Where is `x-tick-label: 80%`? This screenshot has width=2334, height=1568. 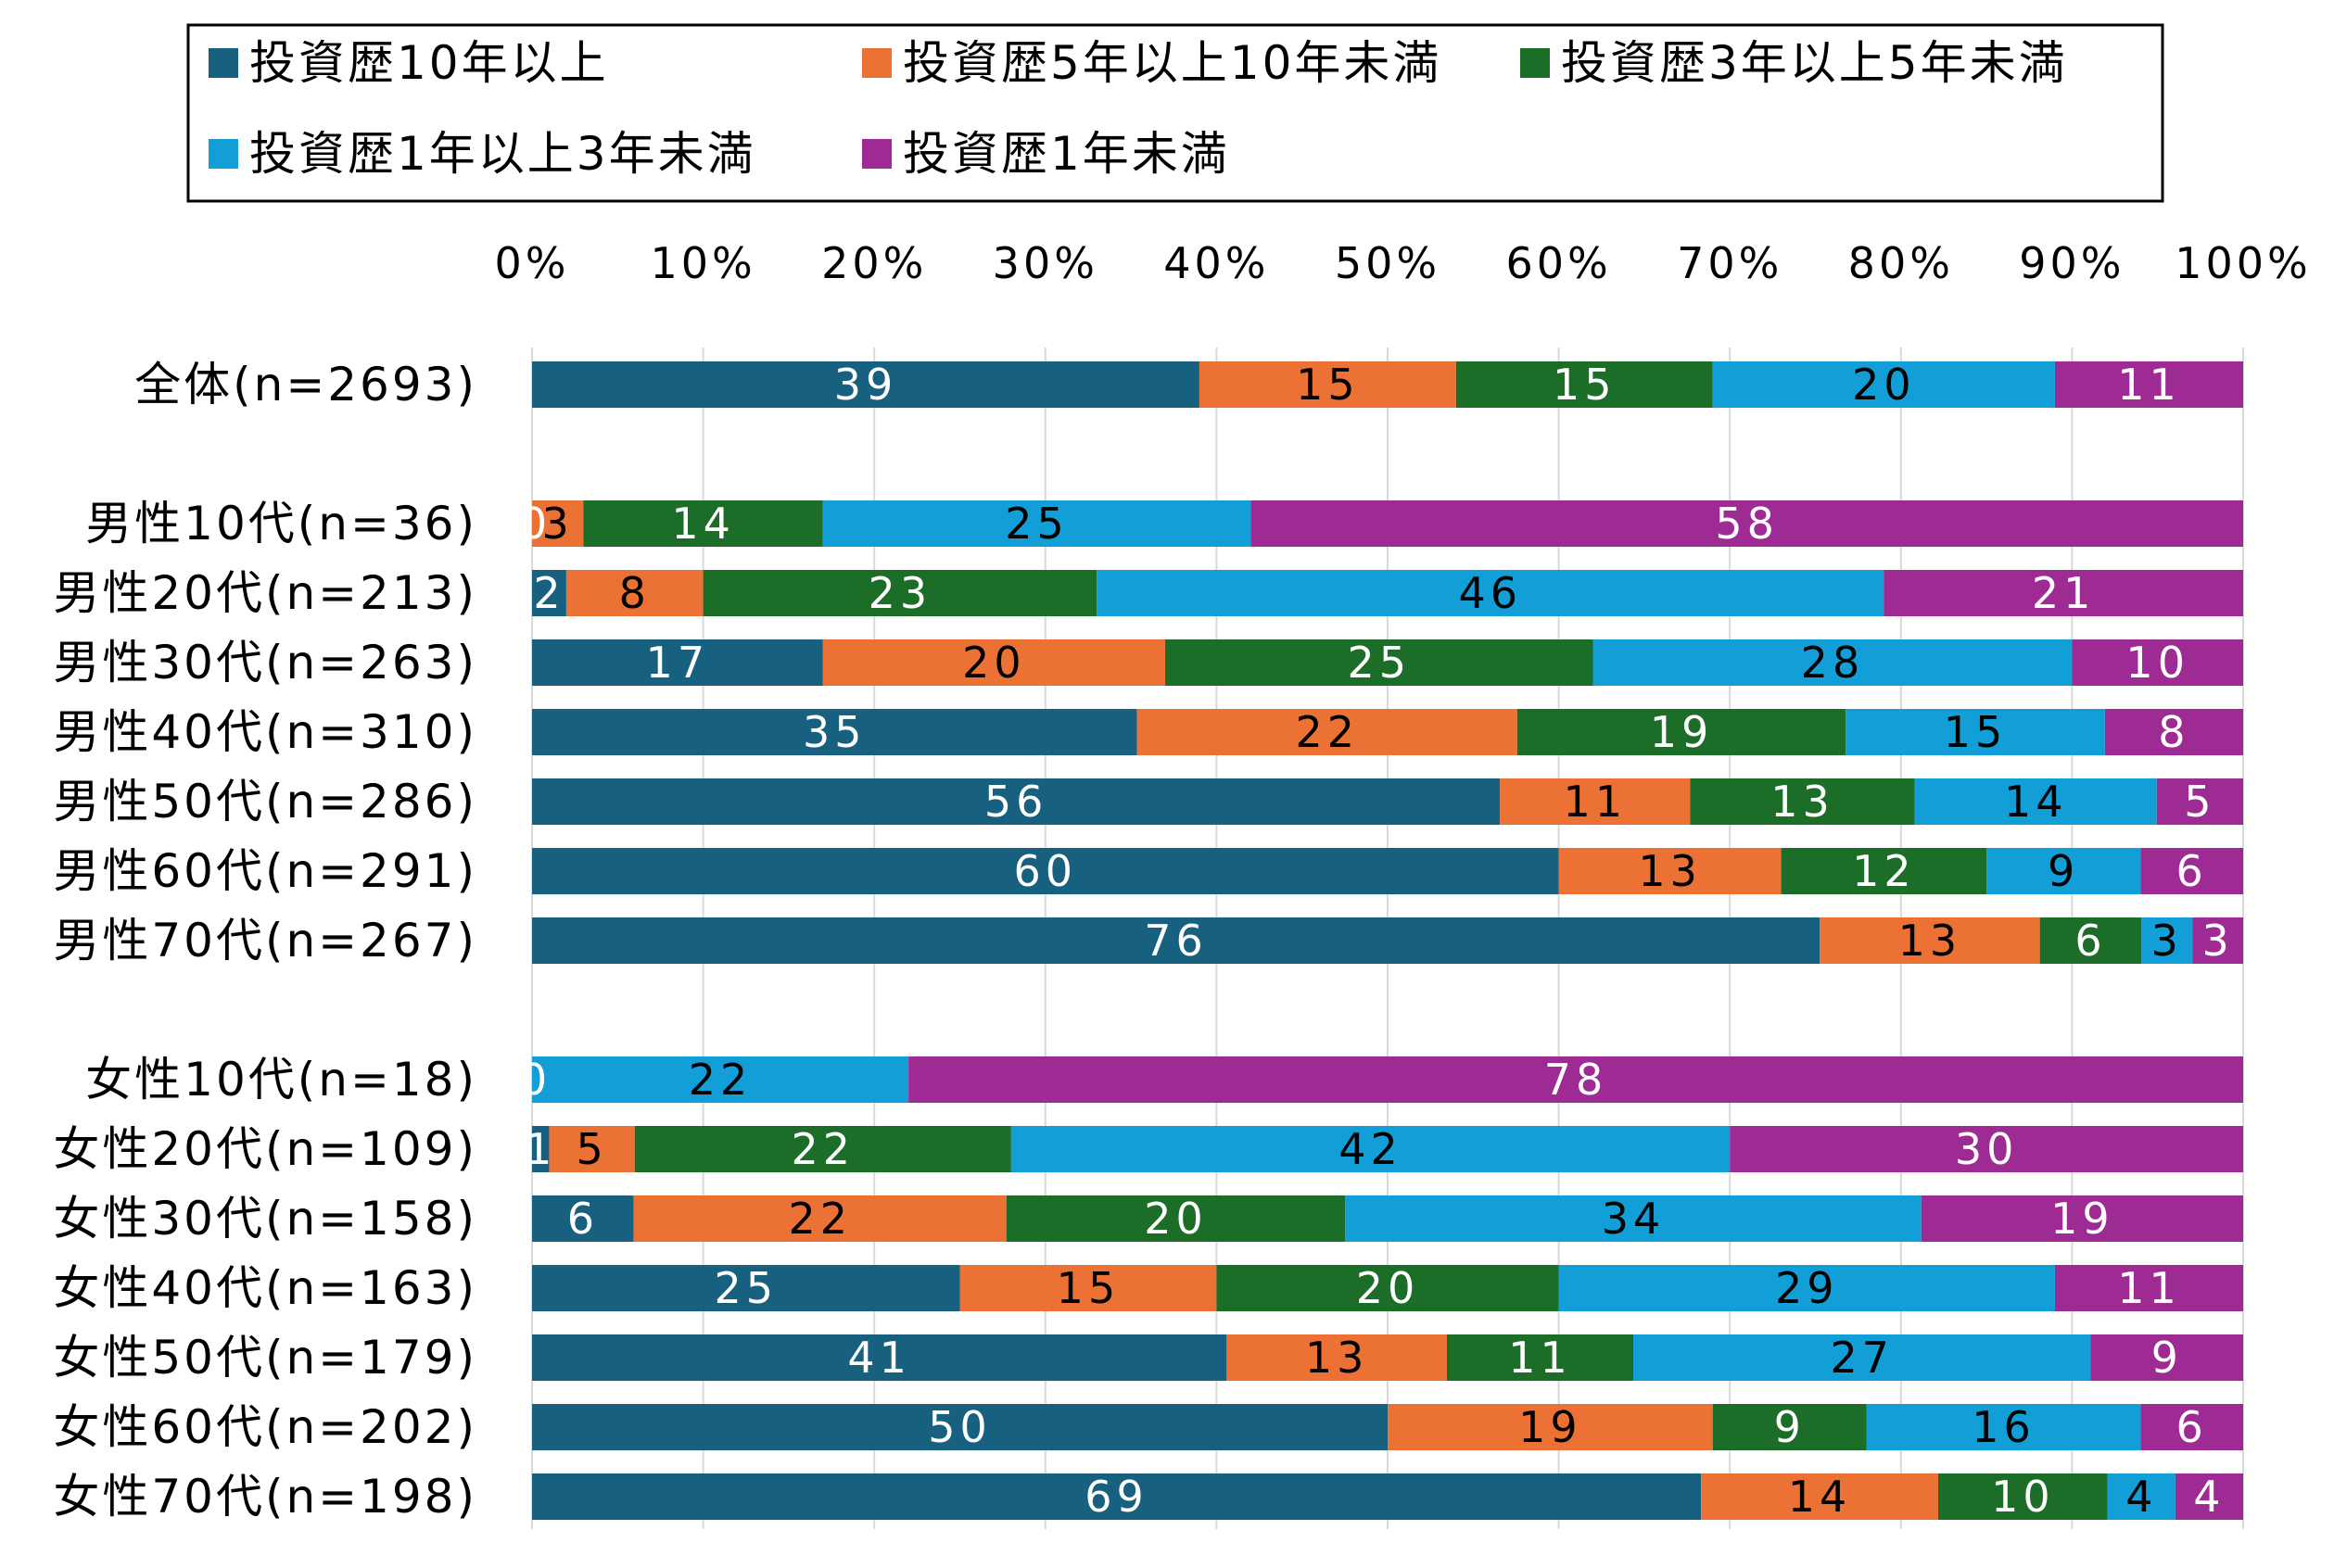
x-tick-label: 80% is located at coordinates (1901, 263).